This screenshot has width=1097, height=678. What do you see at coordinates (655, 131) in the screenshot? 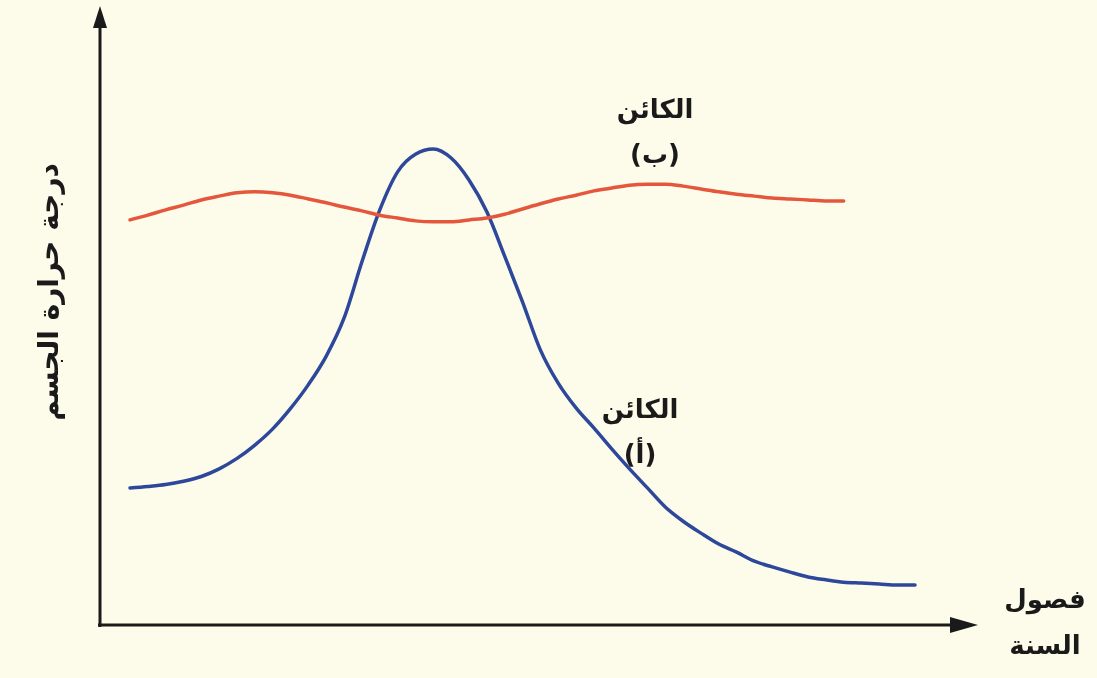
I see `series-label: الكائن (ب)` at bounding box center [655, 131].